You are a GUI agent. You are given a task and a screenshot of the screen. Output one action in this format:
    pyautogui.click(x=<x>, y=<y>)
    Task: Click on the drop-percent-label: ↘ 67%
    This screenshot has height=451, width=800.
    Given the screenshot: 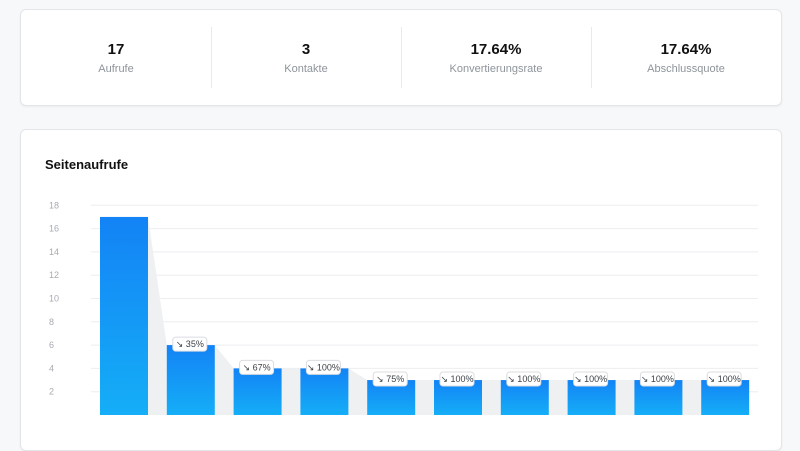 What is the action you would take?
    pyautogui.click(x=257, y=367)
    